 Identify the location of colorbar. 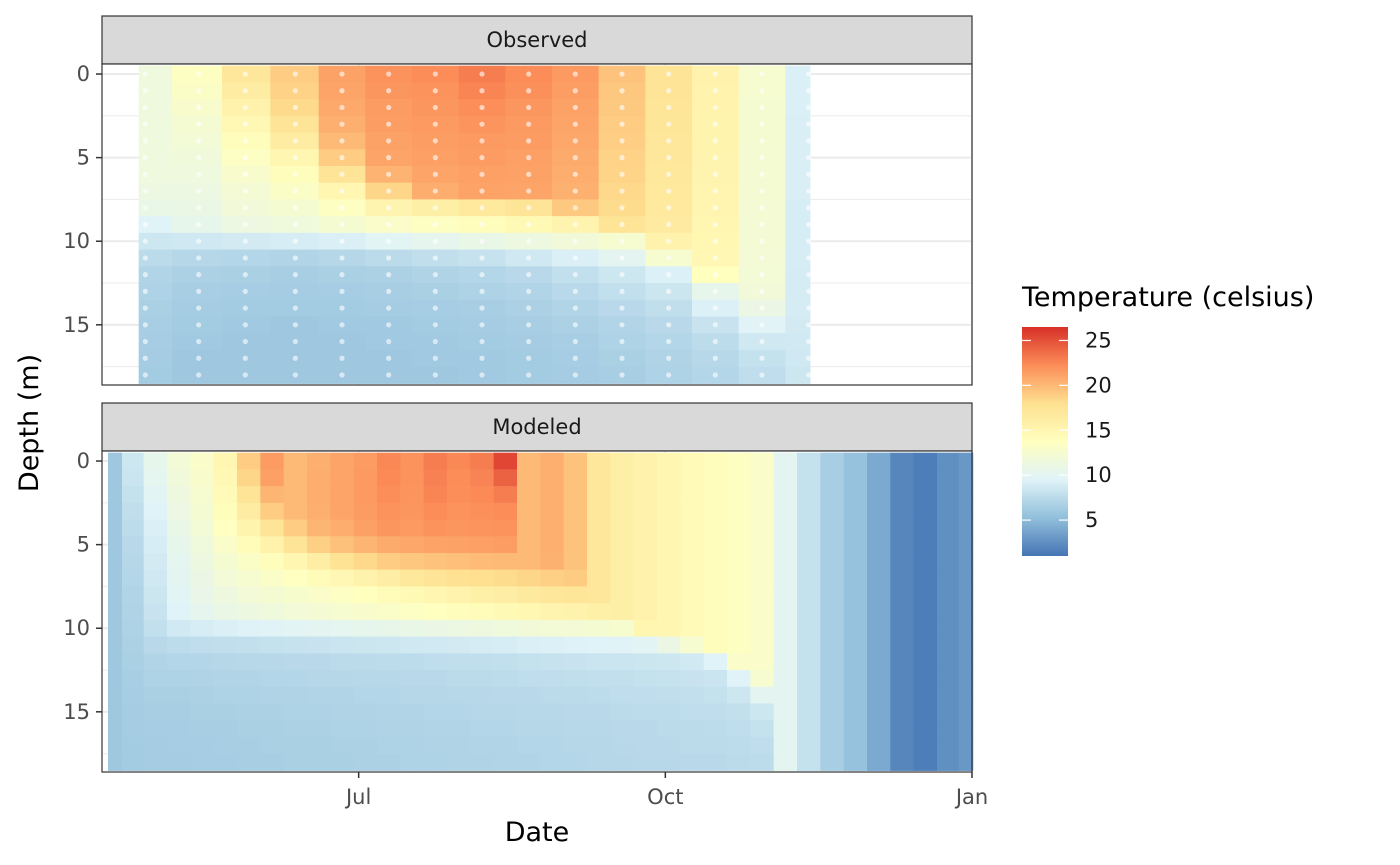
(1045, 441).